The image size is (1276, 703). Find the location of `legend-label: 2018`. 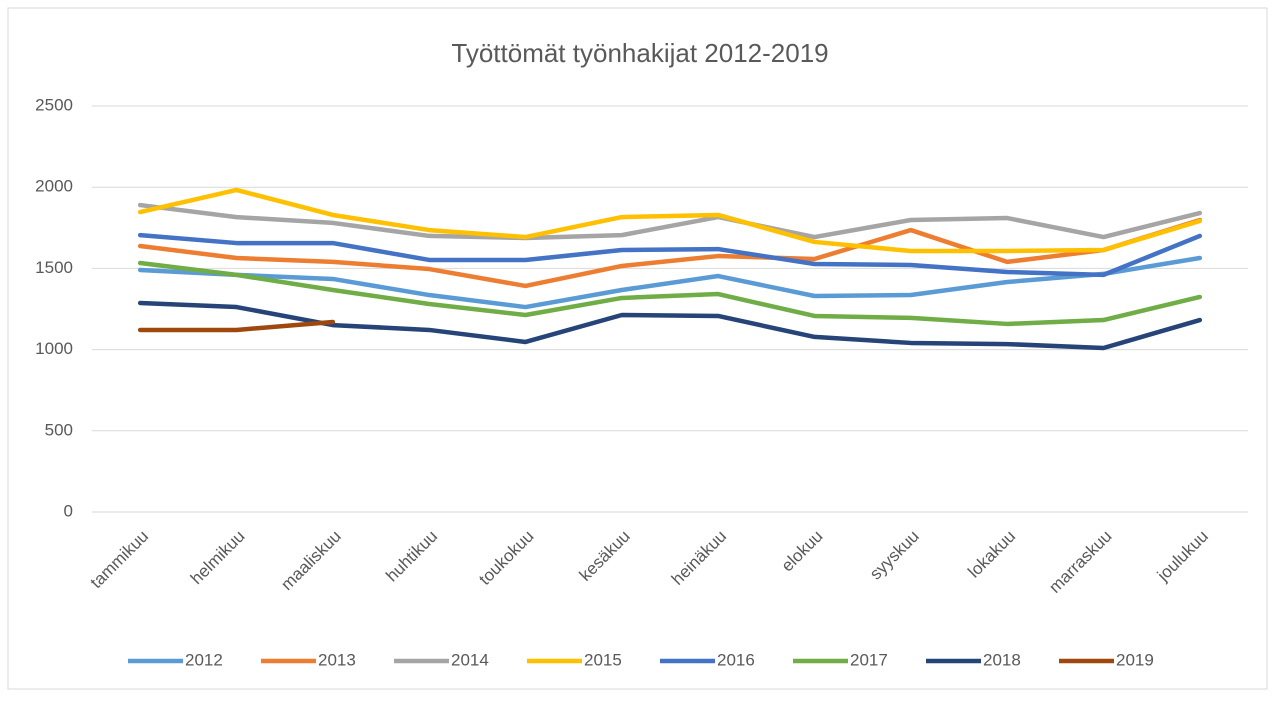

legend-label: 2018 is located at coordinates (1002, 659).